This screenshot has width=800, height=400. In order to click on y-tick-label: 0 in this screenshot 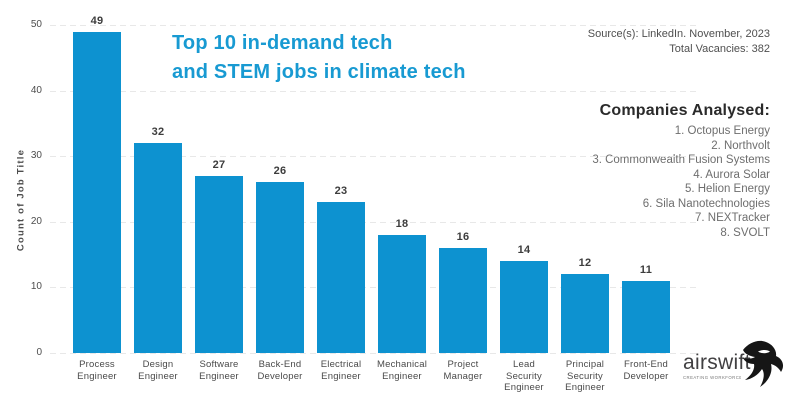, I will do `click(39, 352)`.